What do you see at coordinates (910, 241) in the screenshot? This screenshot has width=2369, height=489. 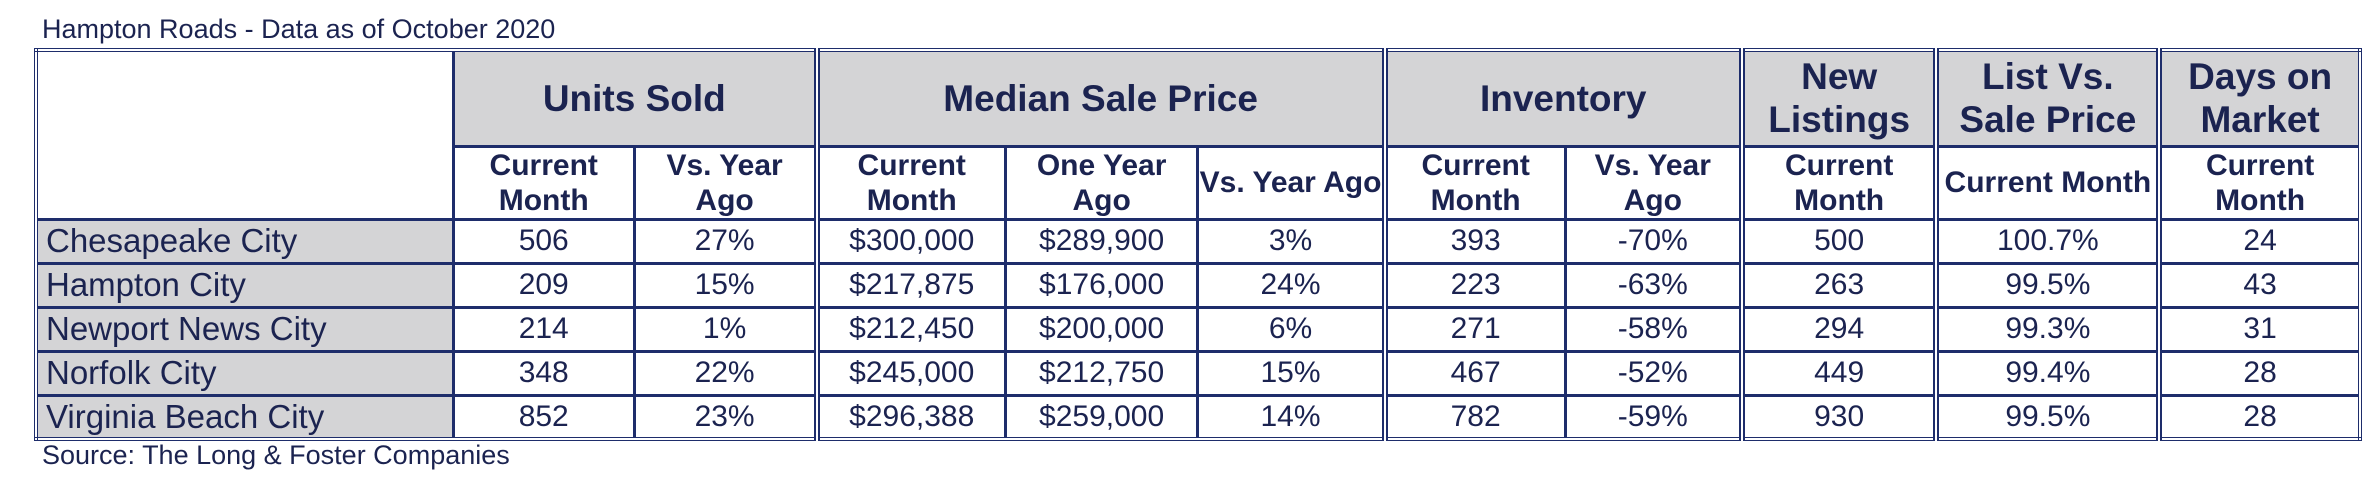 I see `price-current: $300,000` at bounding box center [910, 241].